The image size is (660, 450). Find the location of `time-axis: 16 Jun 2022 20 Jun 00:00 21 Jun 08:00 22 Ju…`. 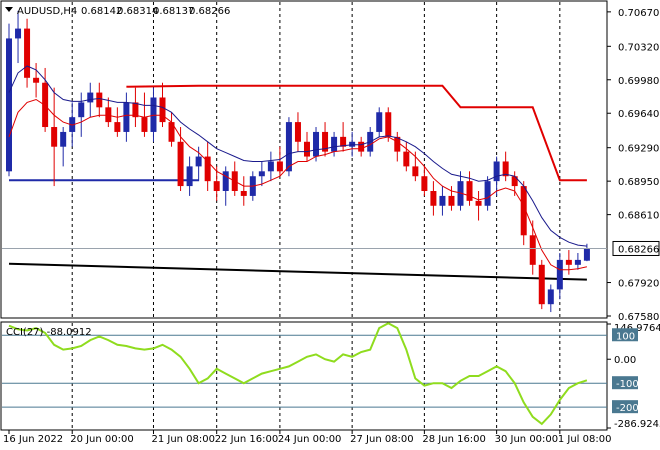

time-axis: 16 Jun 2022 20 Jun 00:00 21 Jun 08:00 22 Ju… is located at coordinates (307, 437).